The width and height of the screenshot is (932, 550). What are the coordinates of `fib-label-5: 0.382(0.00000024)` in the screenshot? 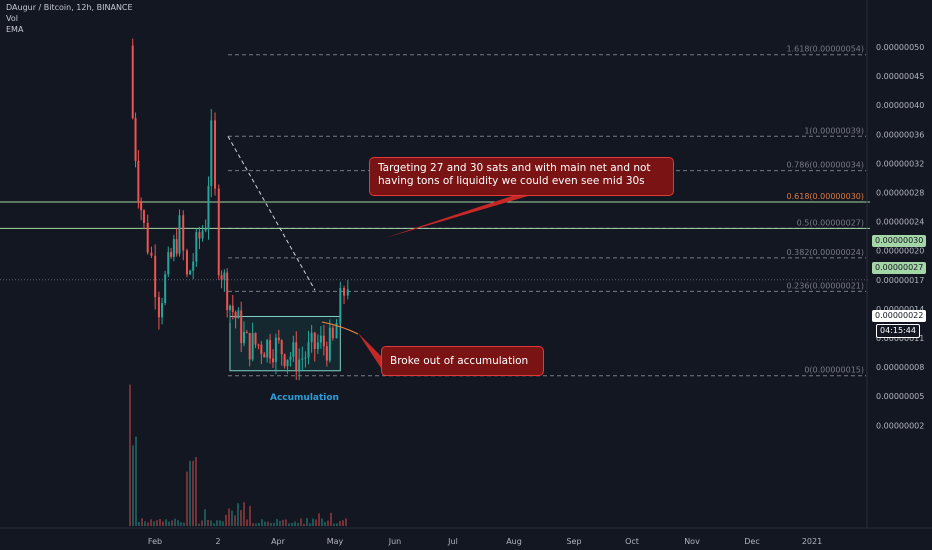 It's located at (826, 252).